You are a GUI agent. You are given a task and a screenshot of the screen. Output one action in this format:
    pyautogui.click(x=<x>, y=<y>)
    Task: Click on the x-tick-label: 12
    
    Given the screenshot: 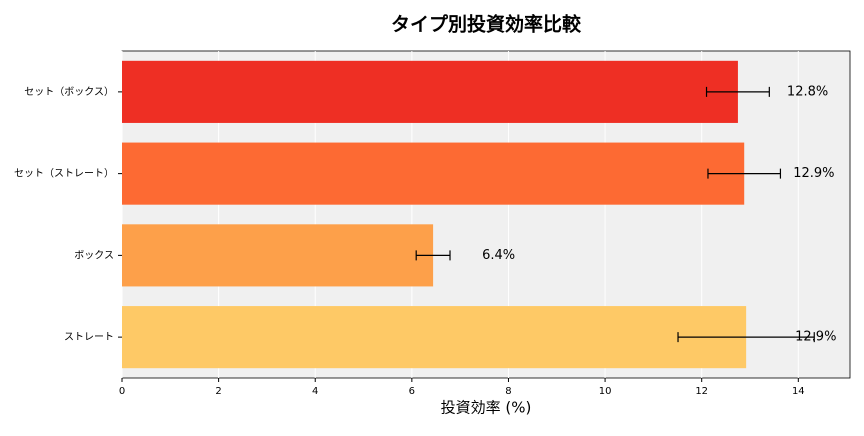 What is the action you would take?
    pyautogui.click(x=701, y=391)
    